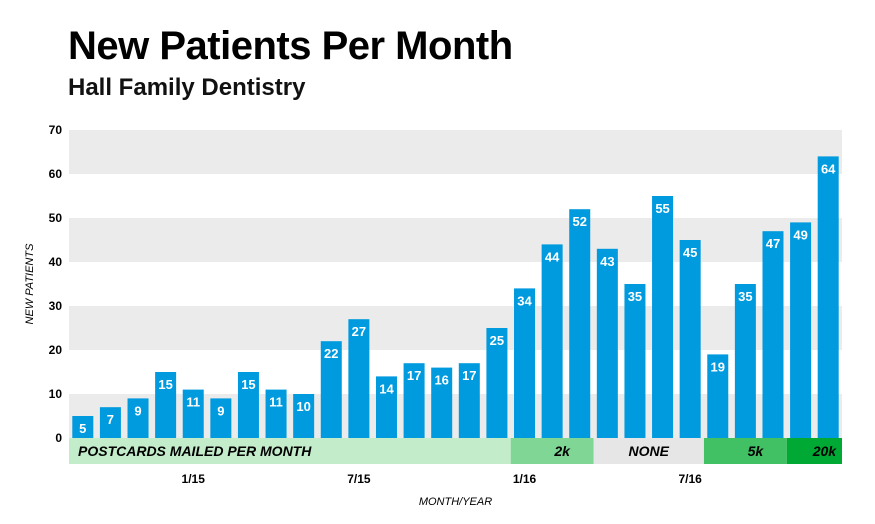 This screenshot has height=524, width=875. What do you see at coordinates (552, 256) in the screenshot?
I see `bar-value-label: 44` at bounding box center [552, 256].